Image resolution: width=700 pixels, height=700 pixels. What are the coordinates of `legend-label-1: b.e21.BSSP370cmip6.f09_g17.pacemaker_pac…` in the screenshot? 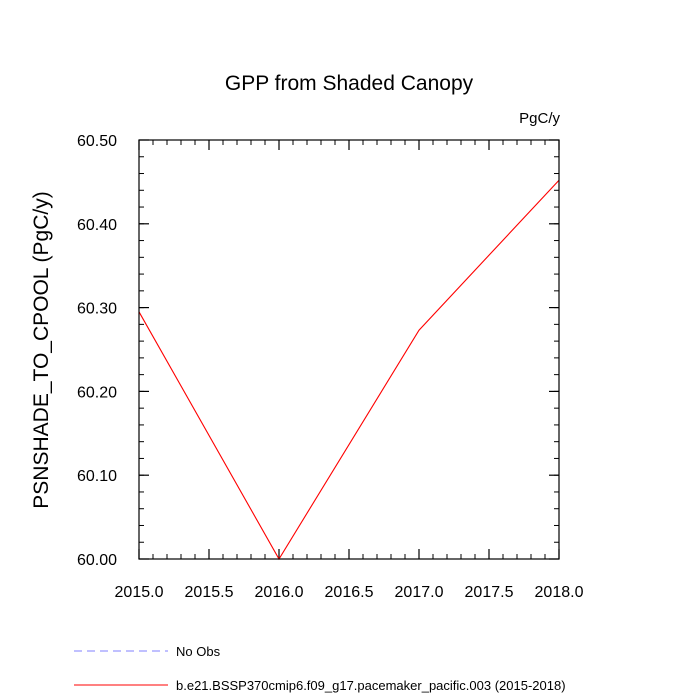 It's located at (371, 685).